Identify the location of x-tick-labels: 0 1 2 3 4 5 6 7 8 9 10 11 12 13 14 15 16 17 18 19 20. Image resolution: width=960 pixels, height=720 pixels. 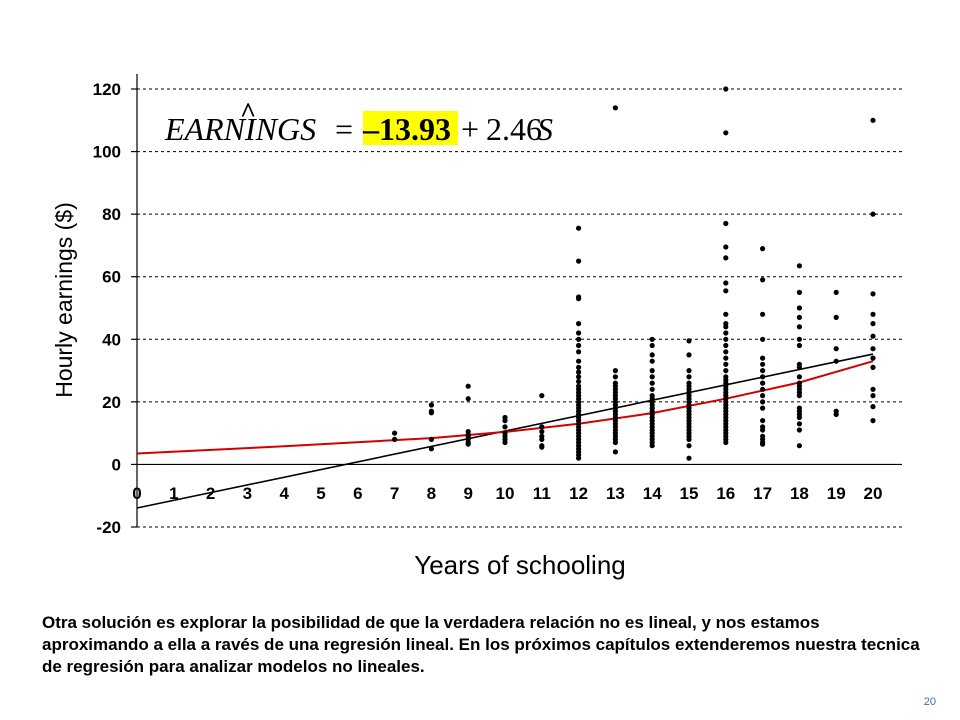
(507, 493).